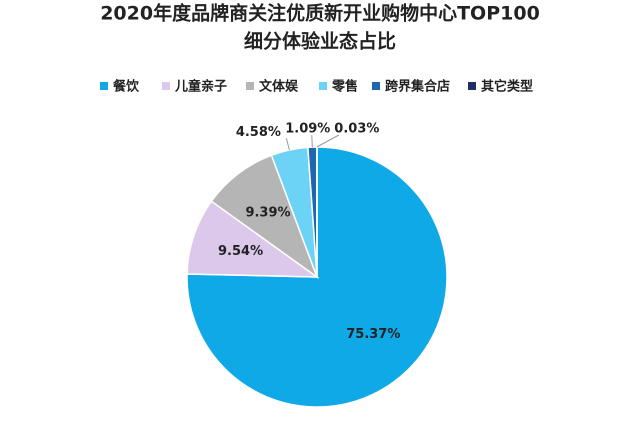 The width and height of the screenshot is (640, 434). Describe the element at coordinates (200, 87) in the screenshot. I see `legend-label: 儿童亲子` at that location.